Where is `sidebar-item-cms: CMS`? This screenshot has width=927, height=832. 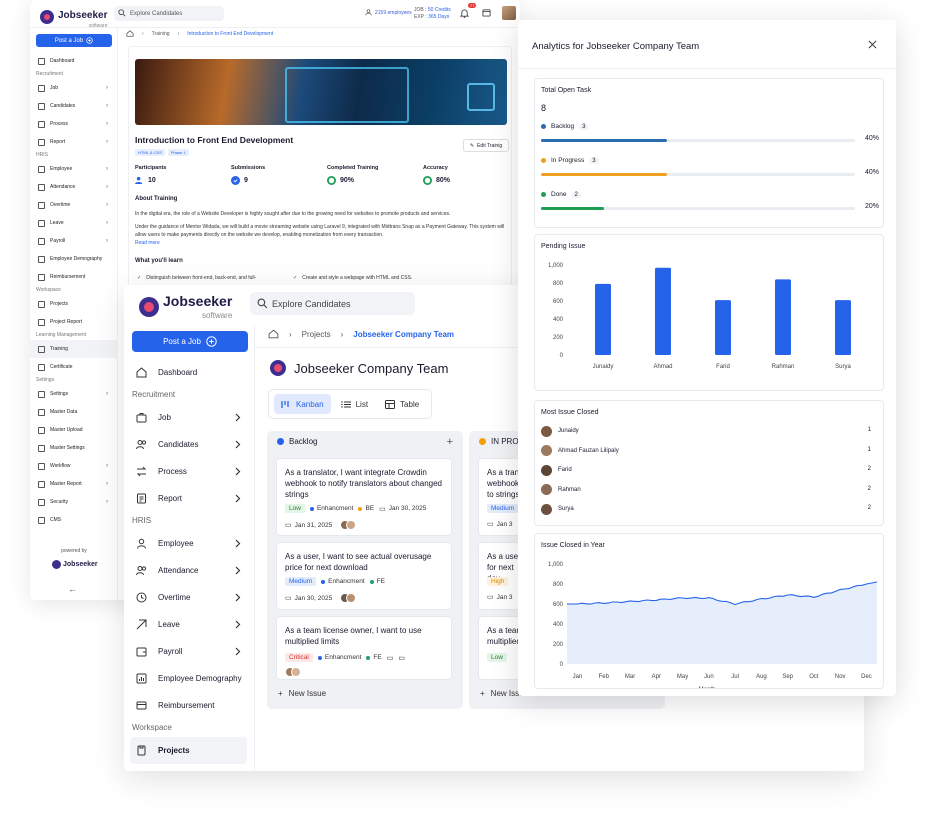
sidebar-item-cms: CMS is located at coordinates (74, 520).